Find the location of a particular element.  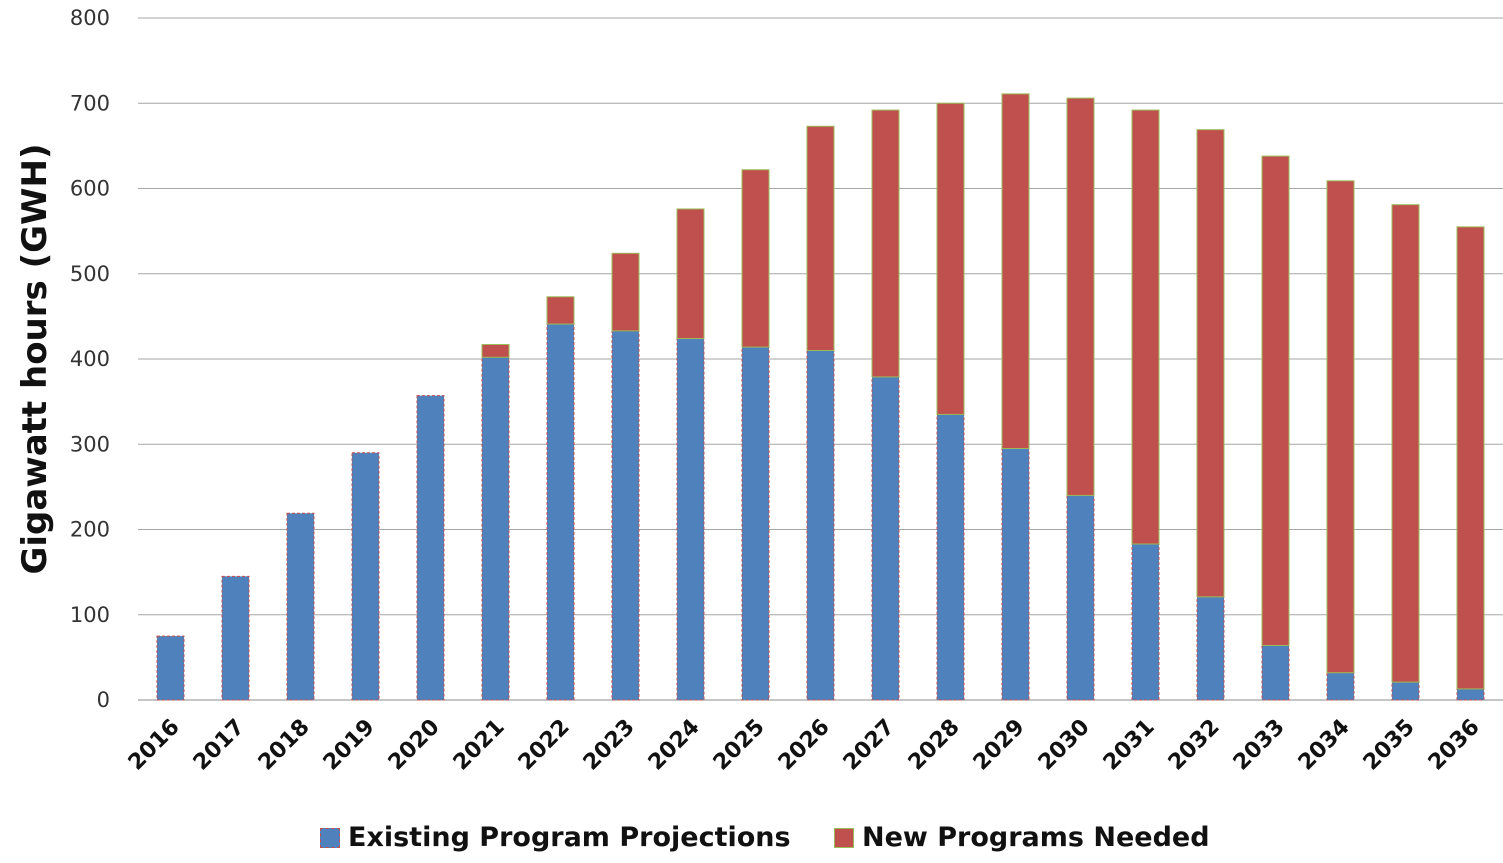

x-tick-label: 2030 is located at coordinates (1064, 745).